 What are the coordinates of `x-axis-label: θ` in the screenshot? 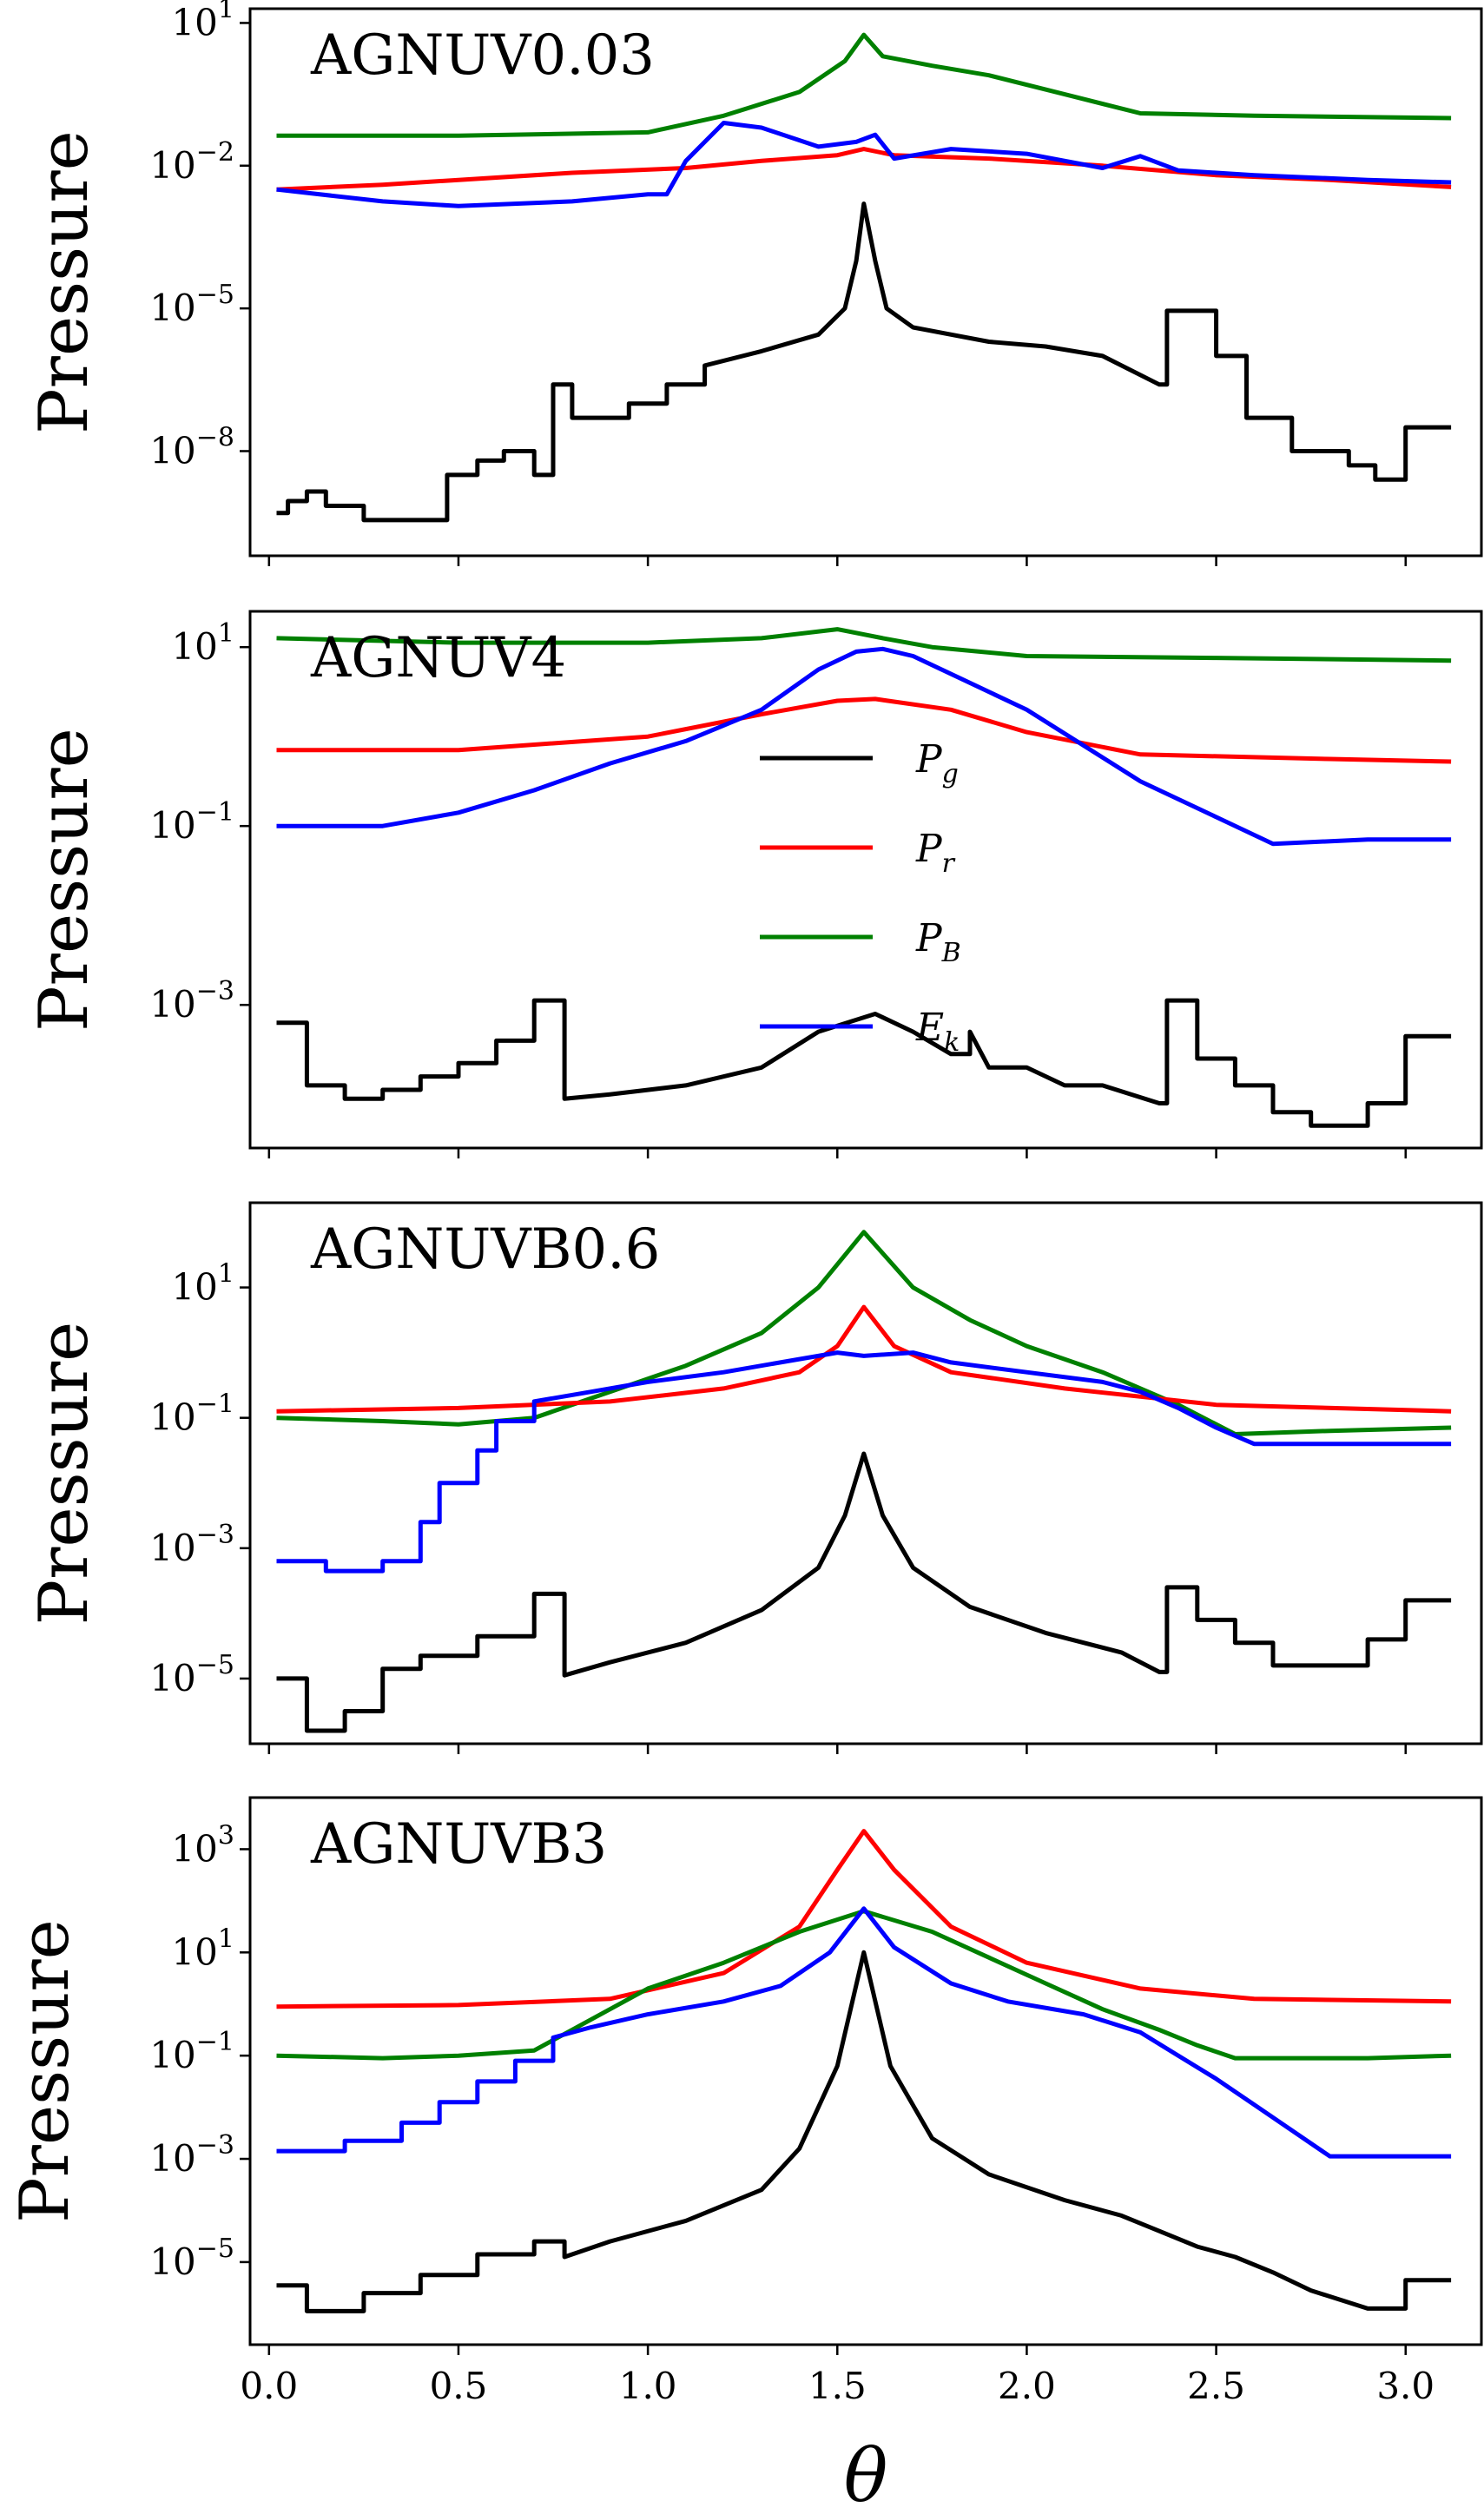 It's located at (866, 2473).